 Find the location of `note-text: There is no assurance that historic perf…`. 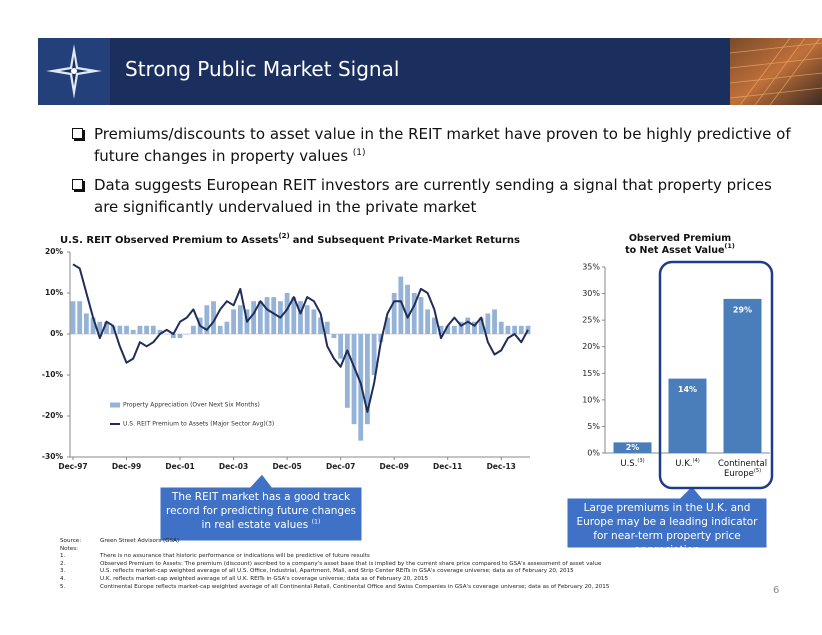

note-text: There is no assurance that historic perf… is located at coordinates (235, 556).